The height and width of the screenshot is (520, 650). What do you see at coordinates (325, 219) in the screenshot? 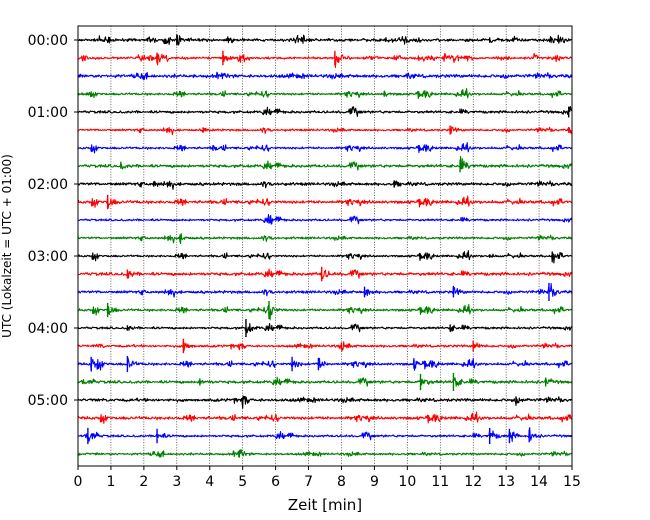
I see `trace-02:30` at bounding box center [325, 219].